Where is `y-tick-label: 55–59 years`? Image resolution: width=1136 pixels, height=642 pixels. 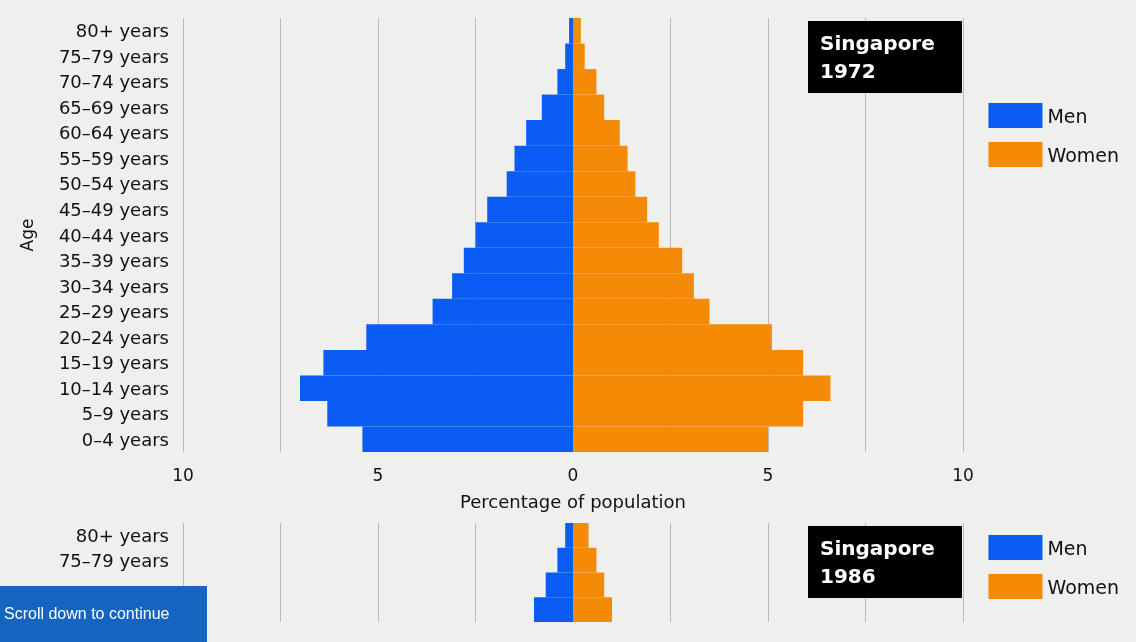 y-tick-label: 55–59 years is located at coordinates (113, 158).